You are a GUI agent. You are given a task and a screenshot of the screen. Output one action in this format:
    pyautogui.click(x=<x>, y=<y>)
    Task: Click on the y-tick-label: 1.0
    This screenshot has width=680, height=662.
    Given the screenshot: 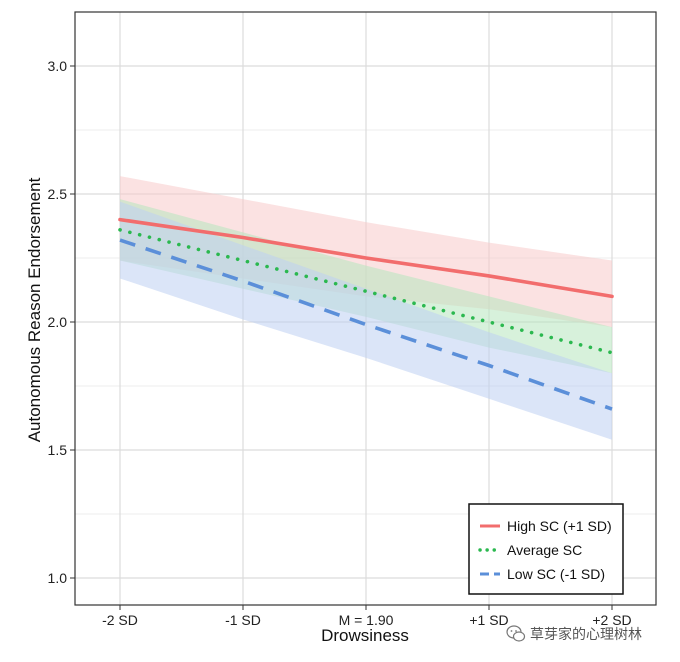 What is the action you would take?
    pyautogui.click(x=58, y=578)
    